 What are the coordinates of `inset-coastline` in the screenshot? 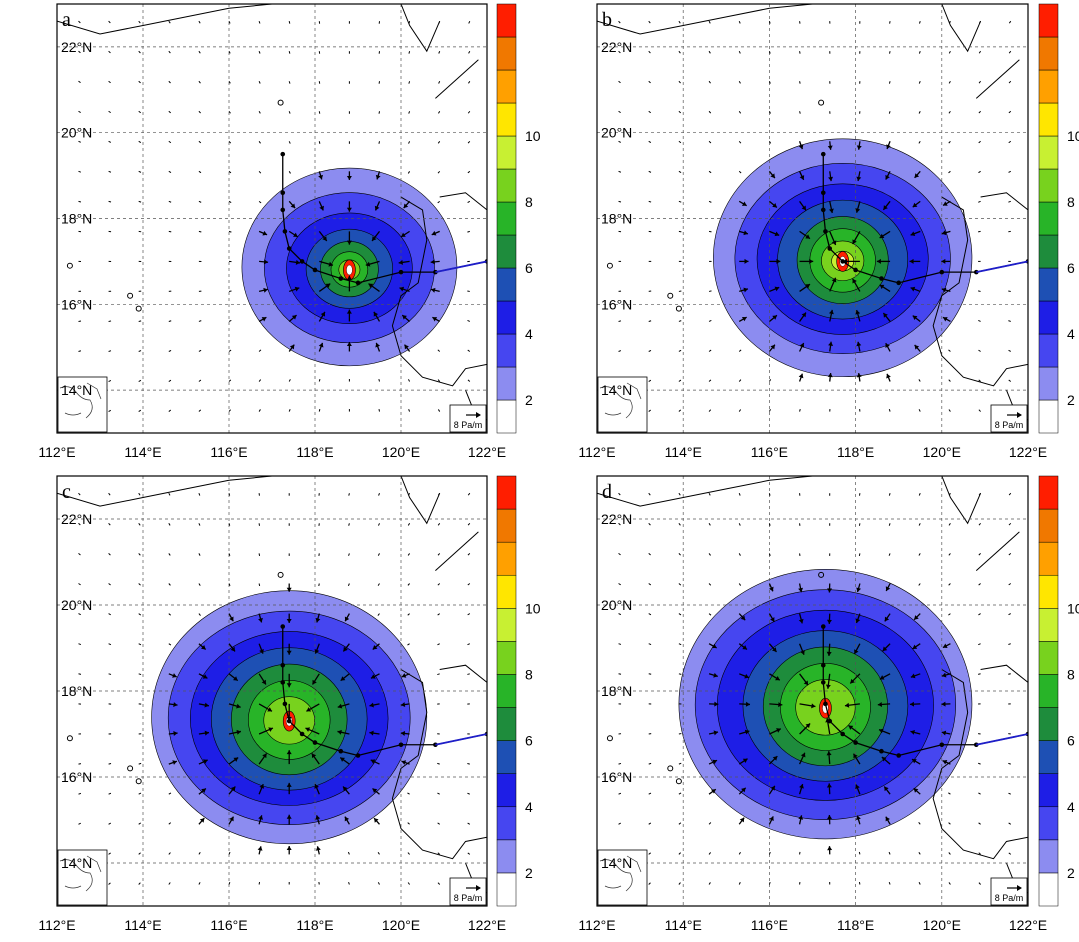 It's located at (620, 400).